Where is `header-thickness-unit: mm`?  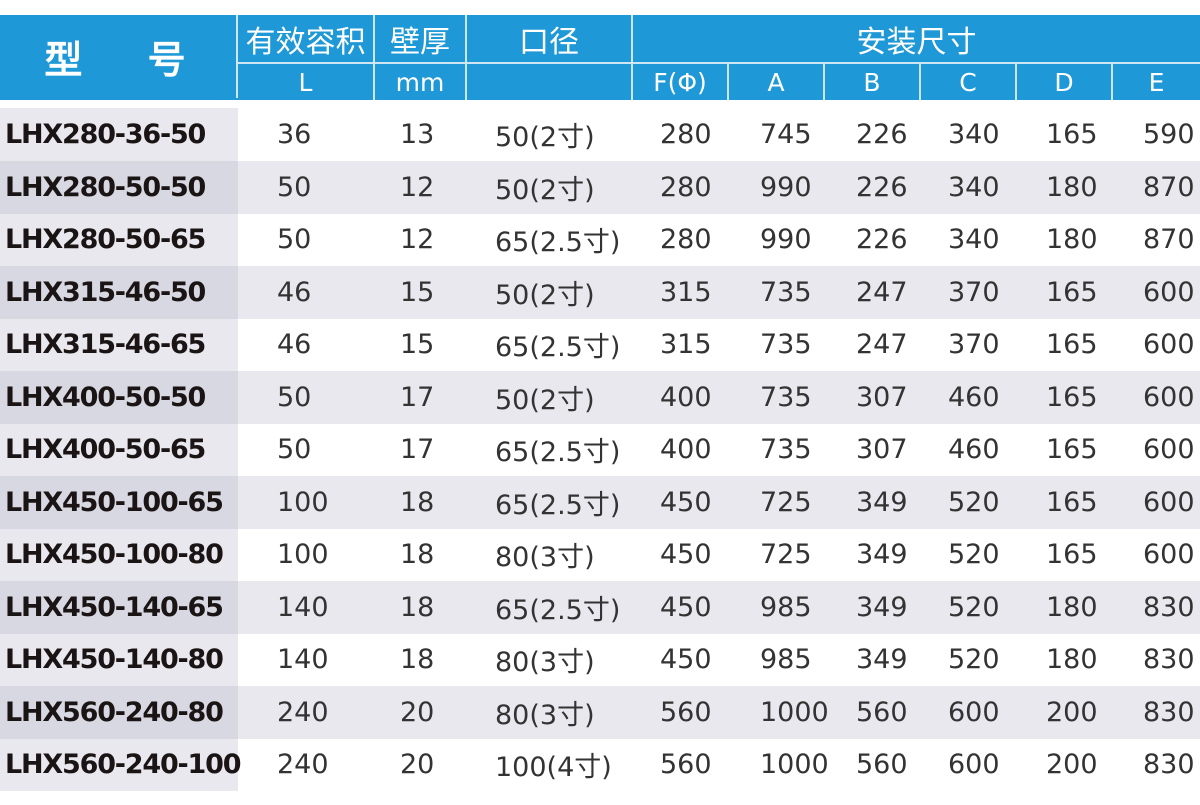 header-thickness-unit: mm is located at coordinates (421, 82).